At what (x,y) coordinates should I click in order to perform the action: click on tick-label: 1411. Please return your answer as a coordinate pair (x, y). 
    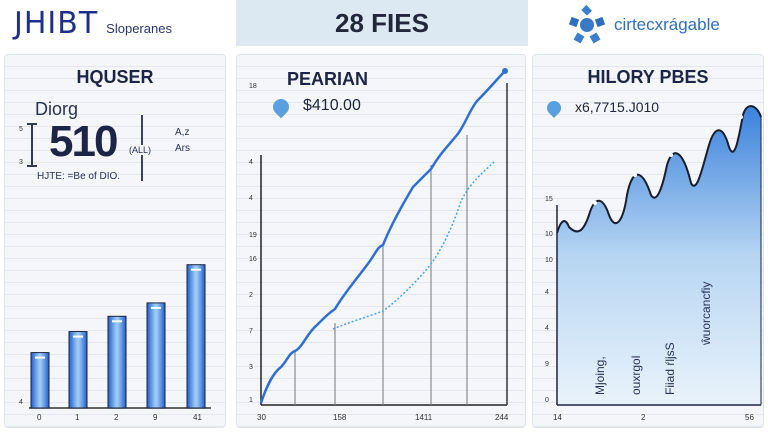
    Looking at the image, I should click on (424, 417).